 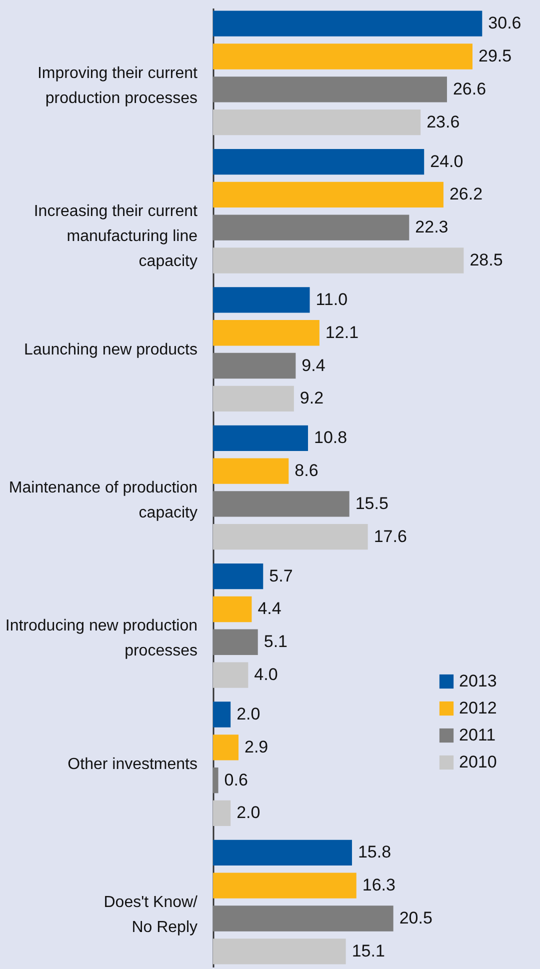 I want to click on data-label: 9.4, so click(x=314, y=365).